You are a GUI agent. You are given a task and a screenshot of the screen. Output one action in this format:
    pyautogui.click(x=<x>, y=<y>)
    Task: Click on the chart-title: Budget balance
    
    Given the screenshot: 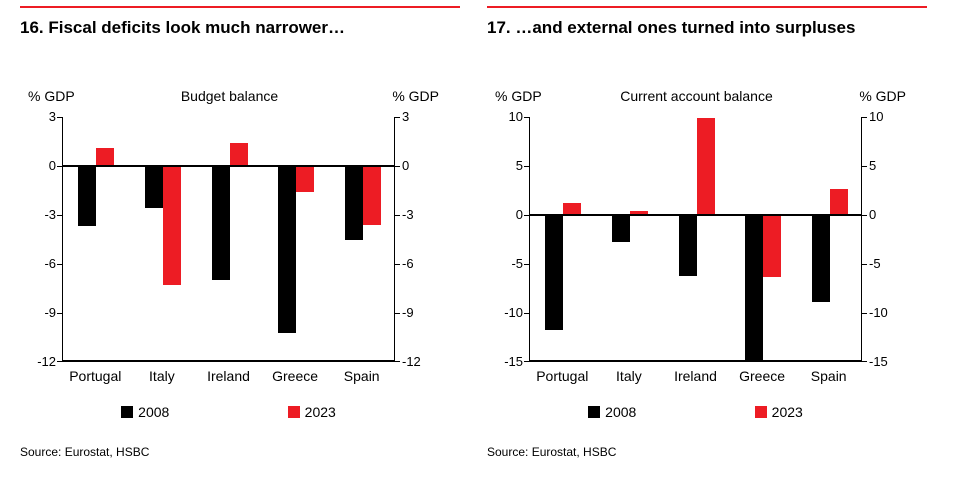 What is the action you would take?
    pyautogui.click(x=229, y=96)
    